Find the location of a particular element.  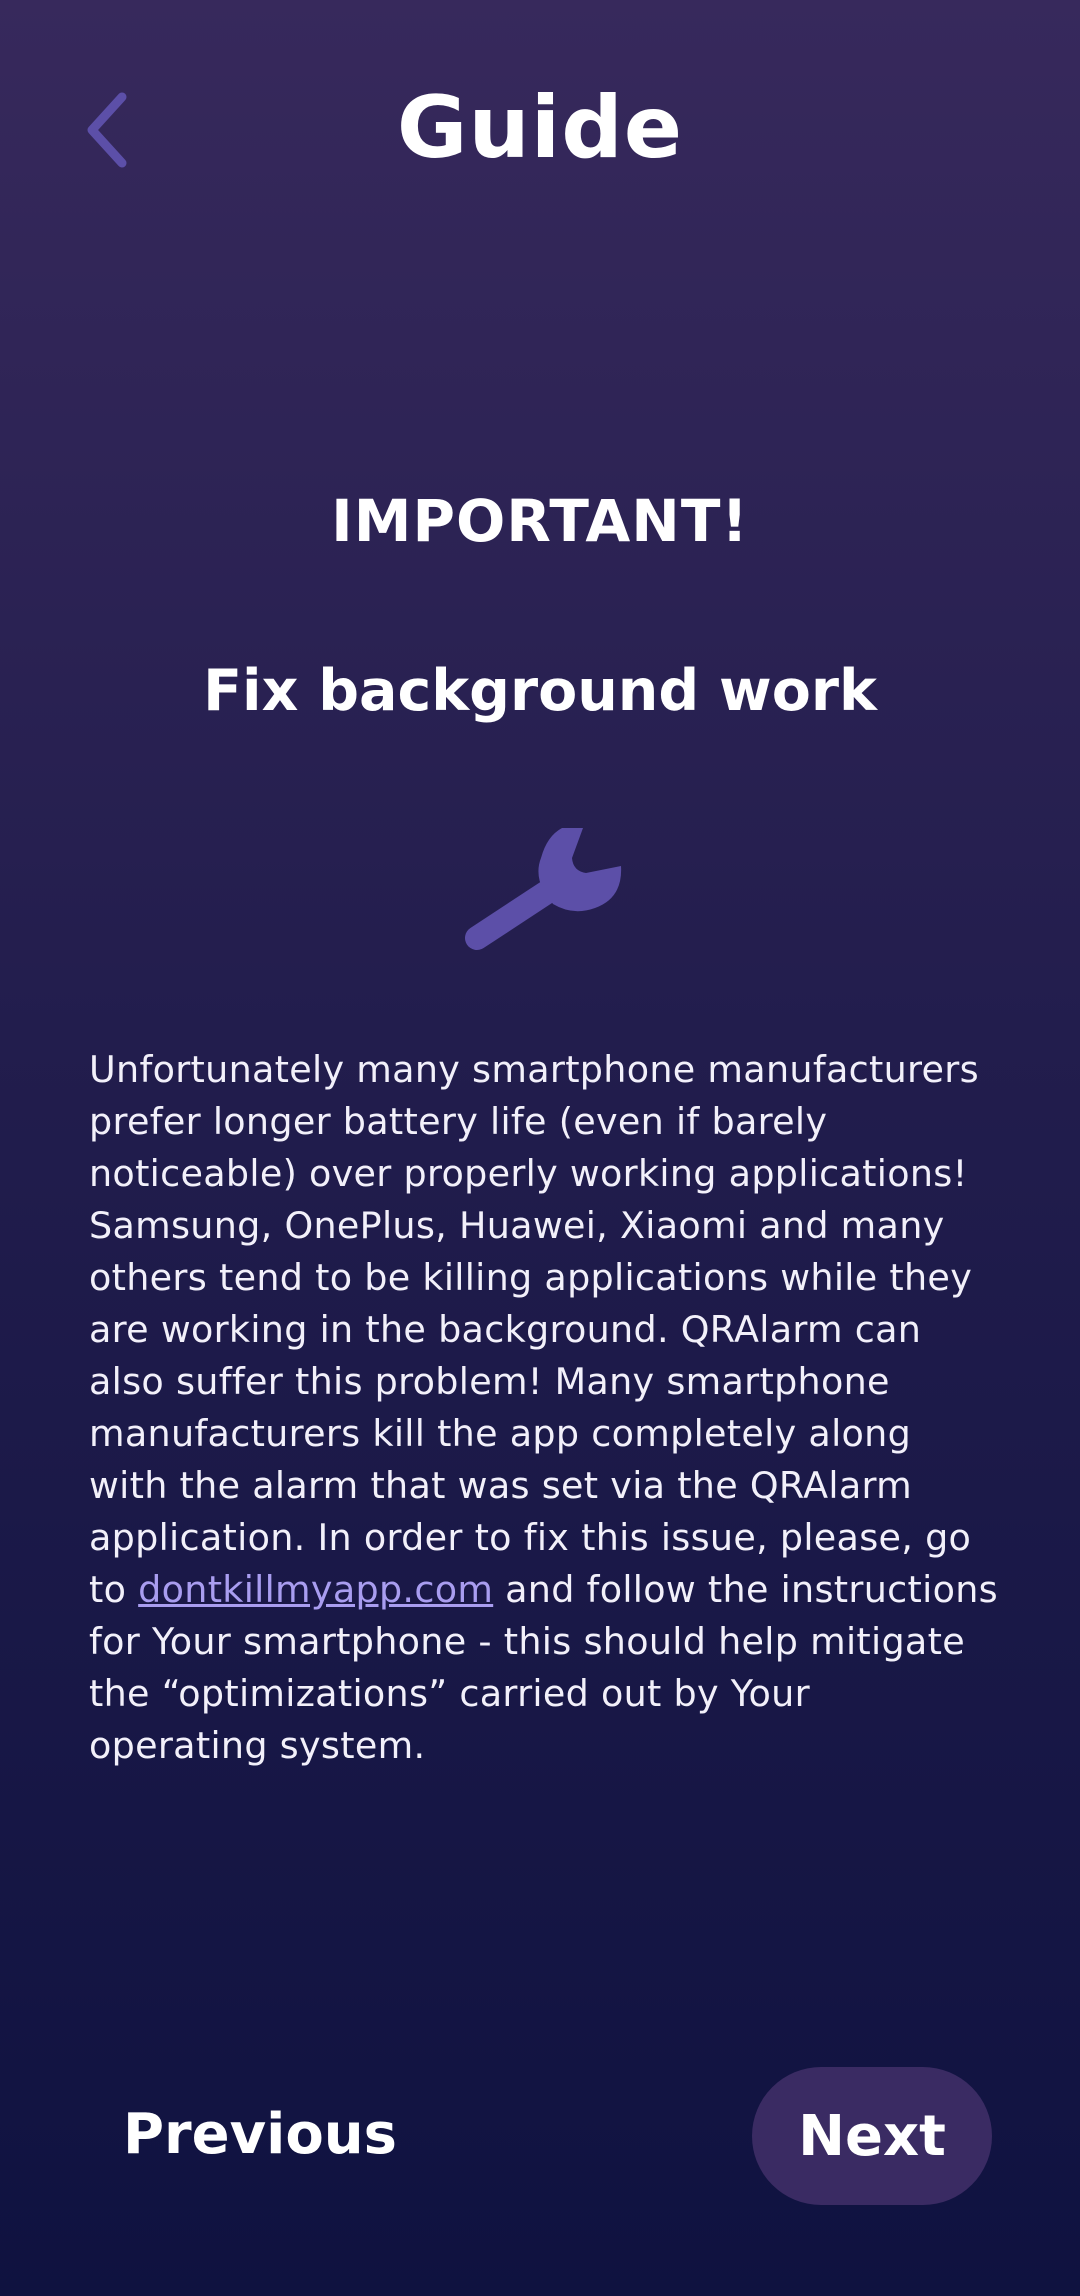

dontkillmyapp-link: dontkillmyapp.com is located at coordinates (316, 1589).